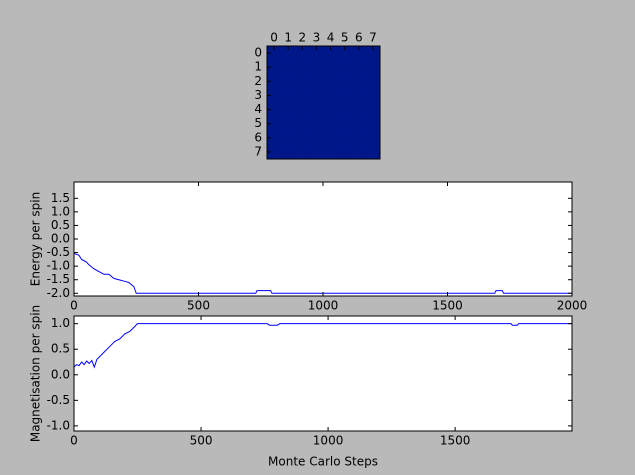 The height and width of the screenshot is (475, 635). I want to click on x-tick-label: 4, so click(331, 38).